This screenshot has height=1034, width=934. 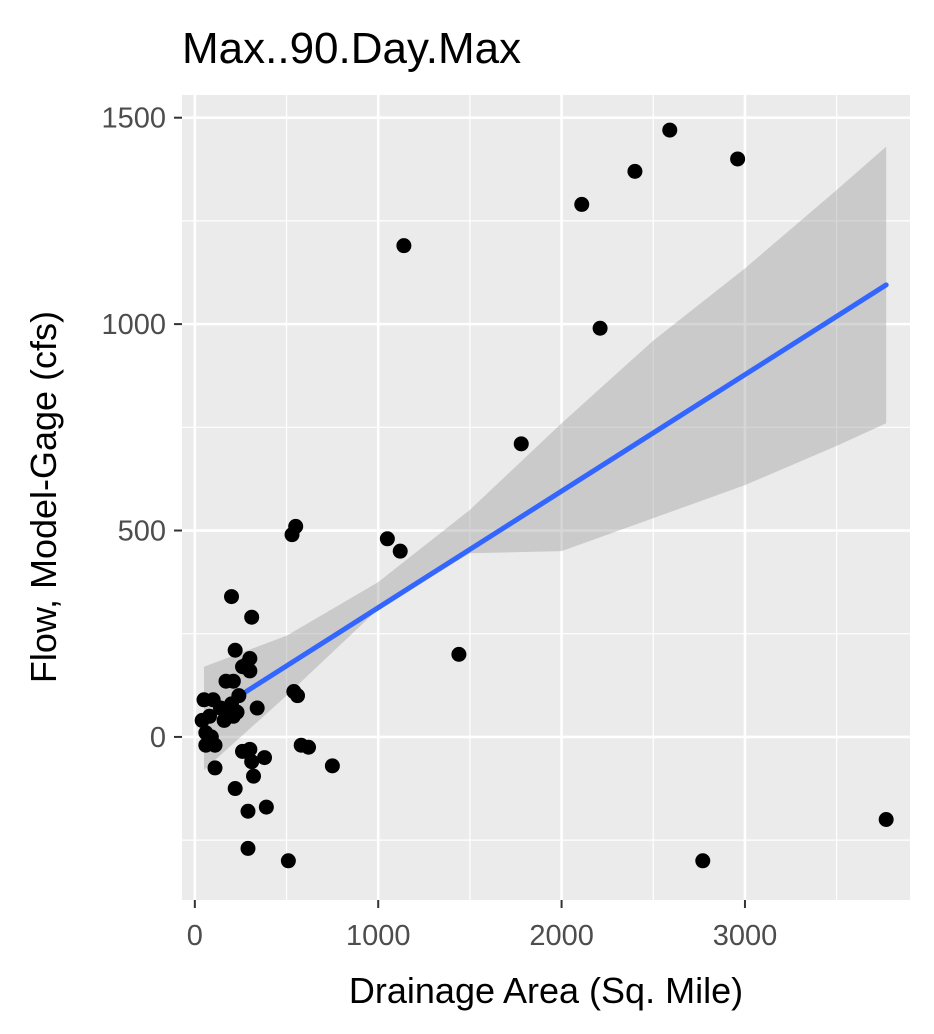 I want to click on y-tick-label: 1000, so click(x=133, y=325).